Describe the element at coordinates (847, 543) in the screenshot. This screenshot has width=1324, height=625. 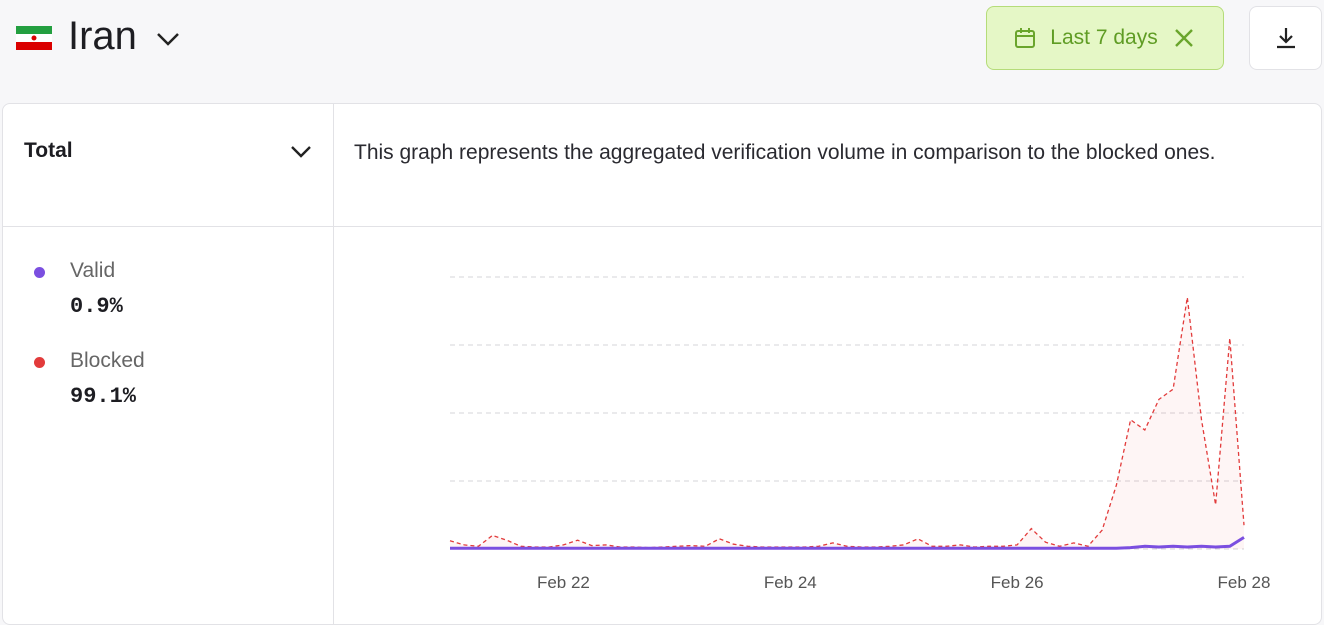
I see `series-line` at that location.